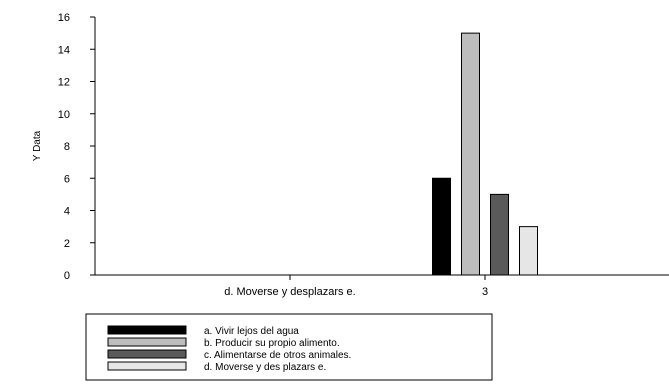  Describe the element at coordinates (485, 292) in the screenshot. I see `x-tick-label: 3` at that location.